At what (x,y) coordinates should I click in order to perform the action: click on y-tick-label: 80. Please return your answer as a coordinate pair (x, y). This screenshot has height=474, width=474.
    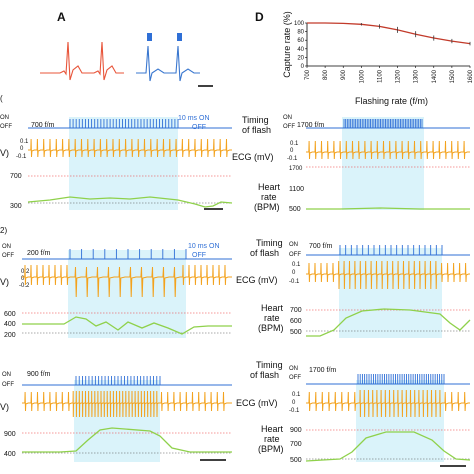
    Looking at the image, I should click on (300, 33).